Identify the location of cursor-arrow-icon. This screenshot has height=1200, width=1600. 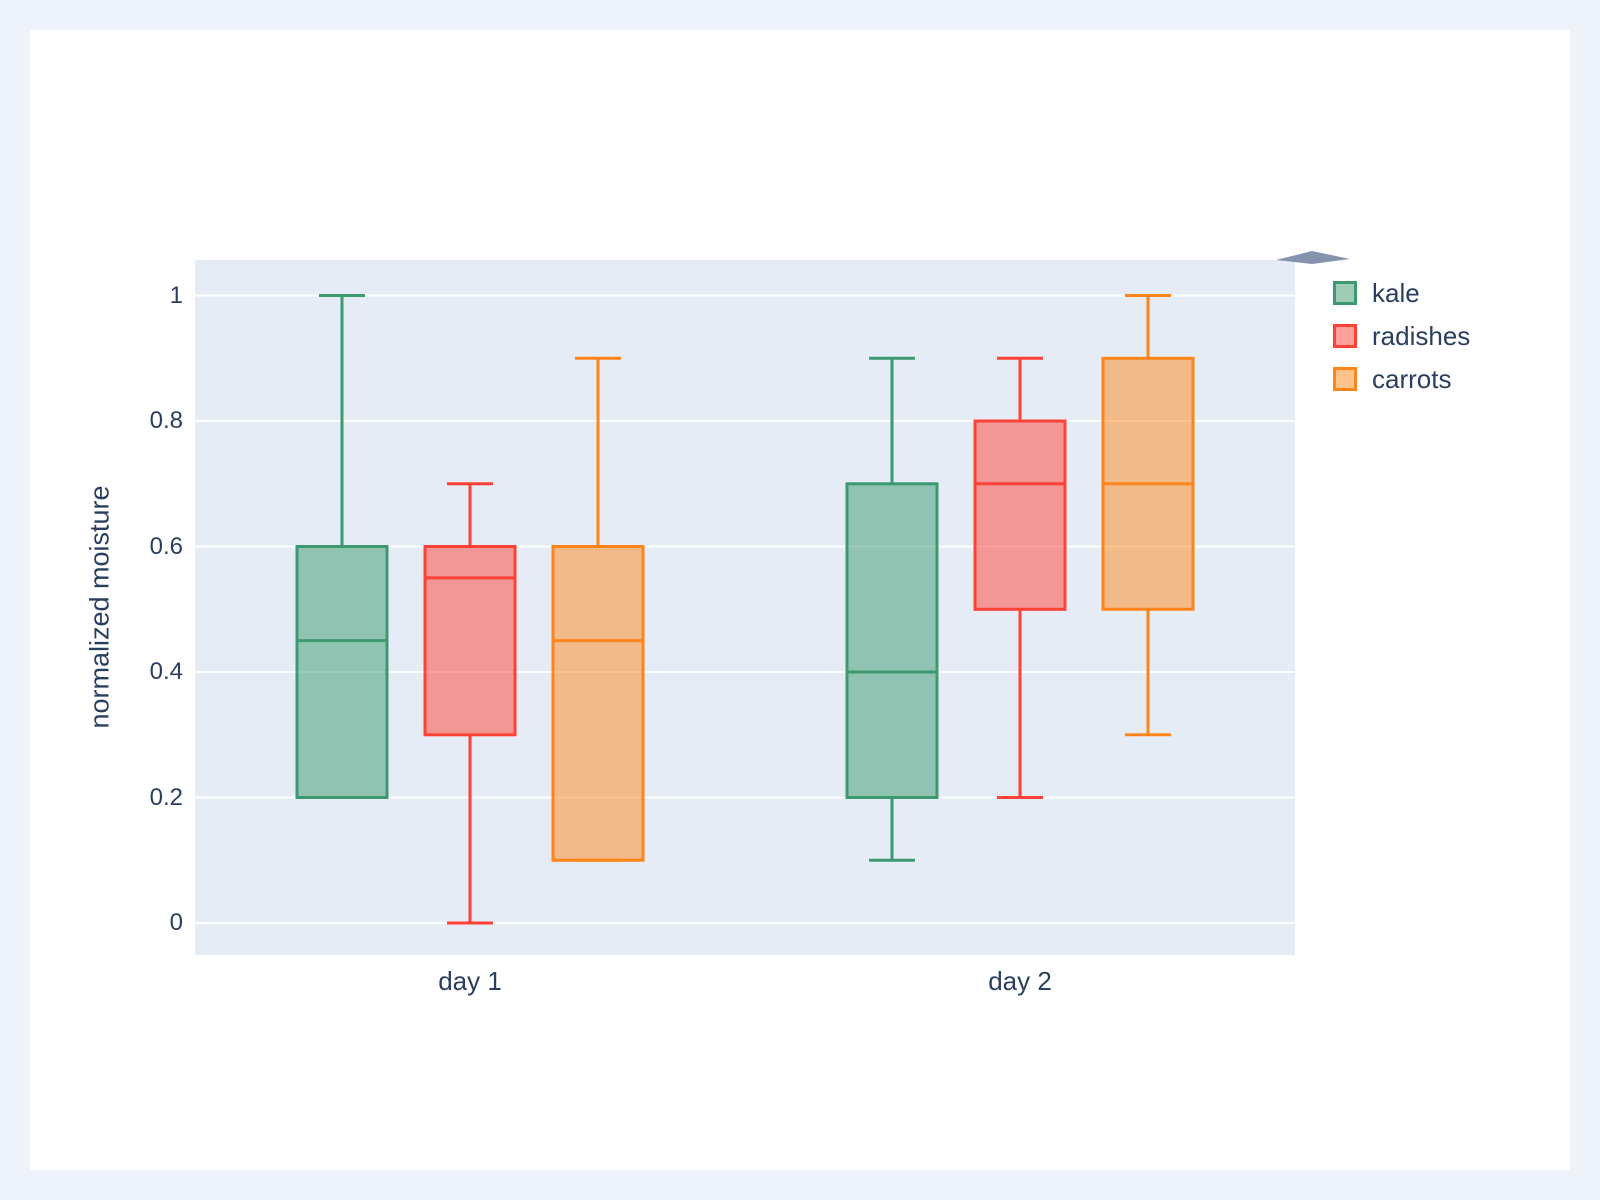
(1313, 257).